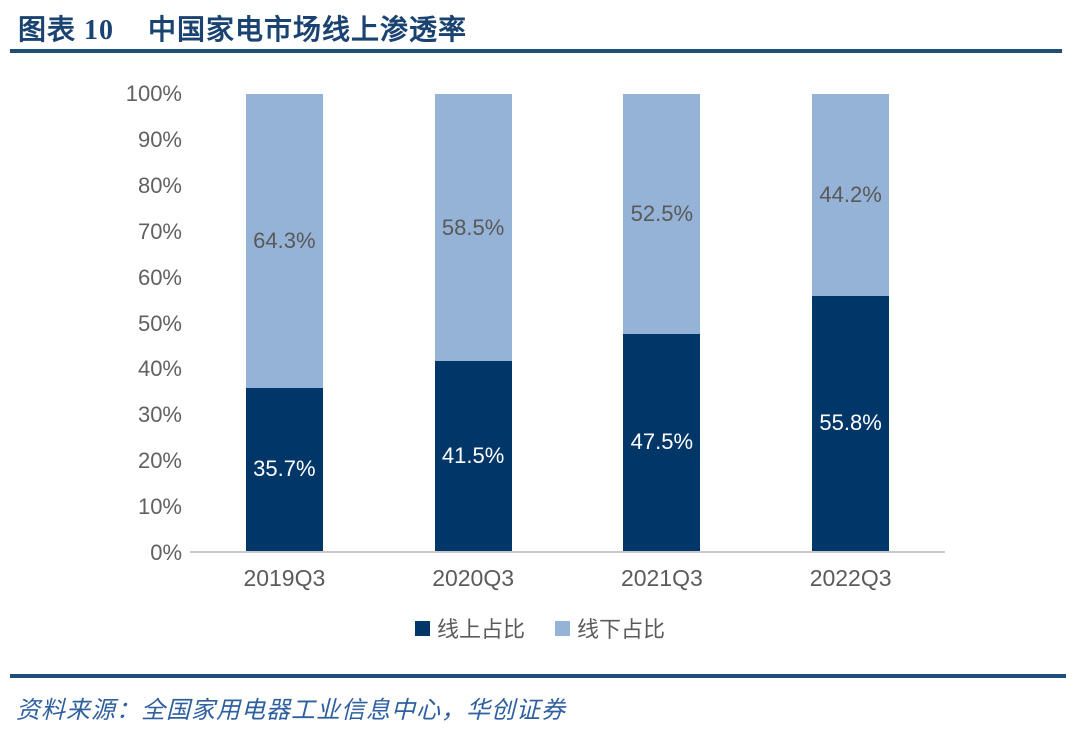 This screenshot has width=1080, height=743. I want to click on legend-label: 线下占比, so click(621, 629).